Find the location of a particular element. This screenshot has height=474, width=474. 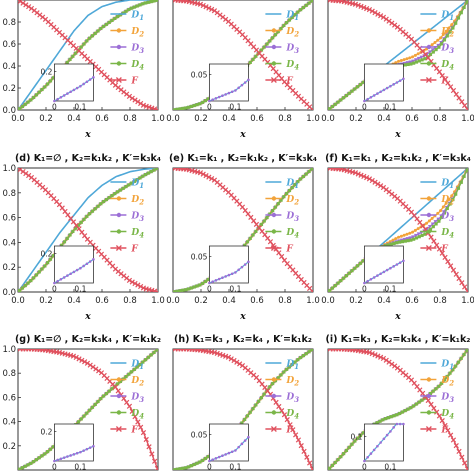

legend-label: F is located at coordinates (444, 431).